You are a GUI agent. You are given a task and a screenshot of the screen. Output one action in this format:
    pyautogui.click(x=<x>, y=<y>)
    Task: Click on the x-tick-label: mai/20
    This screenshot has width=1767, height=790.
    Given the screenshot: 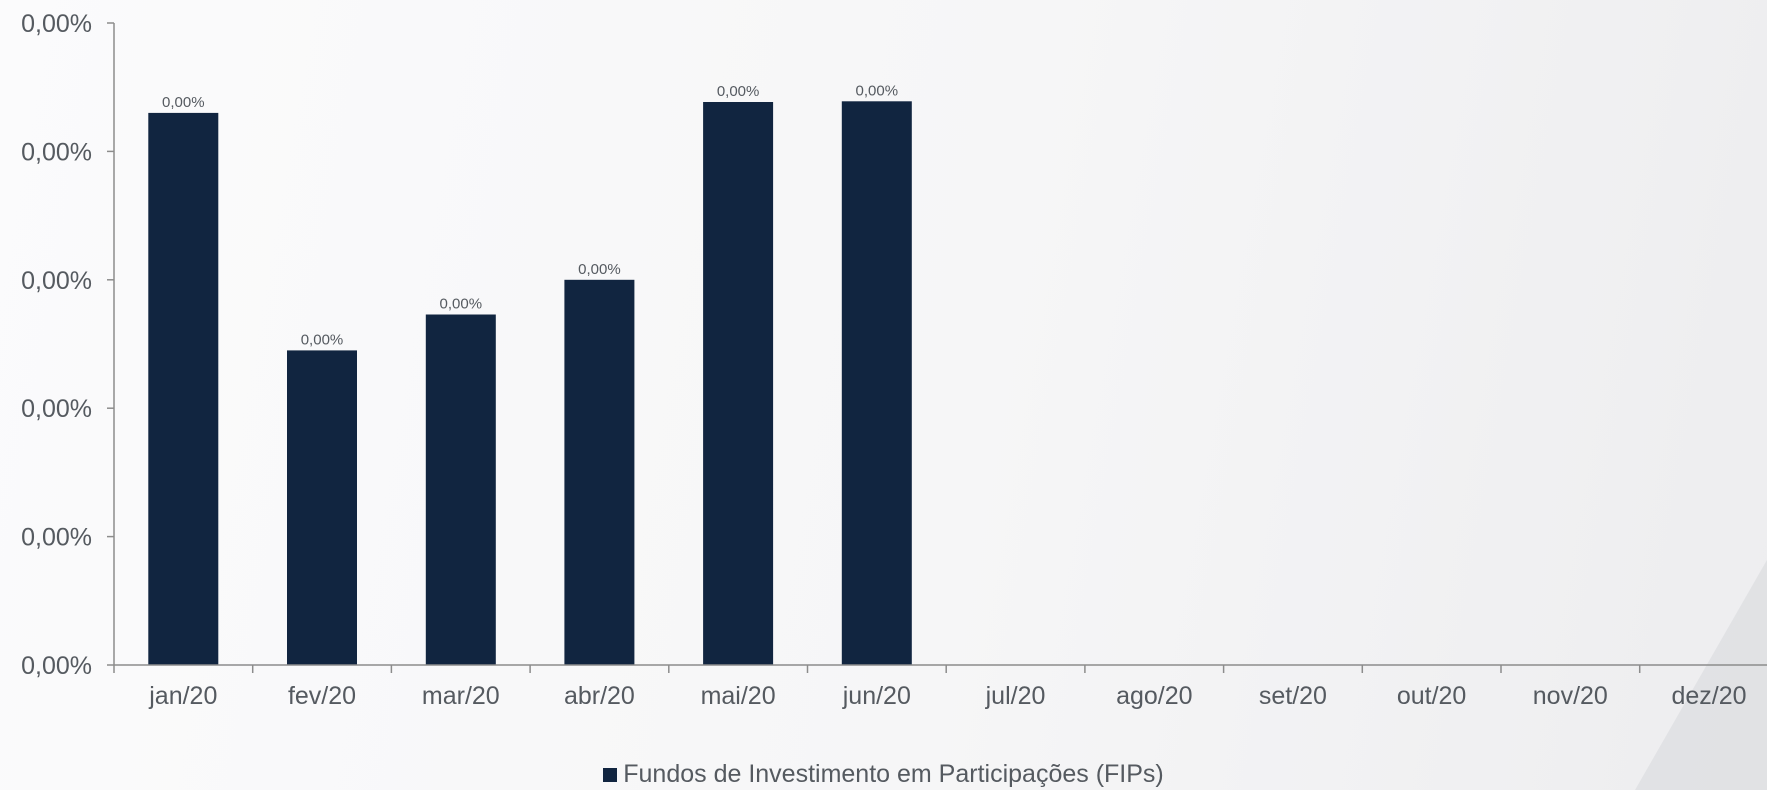 What is the action you would take?
    pyautogui.click(x=738, y=696)
    